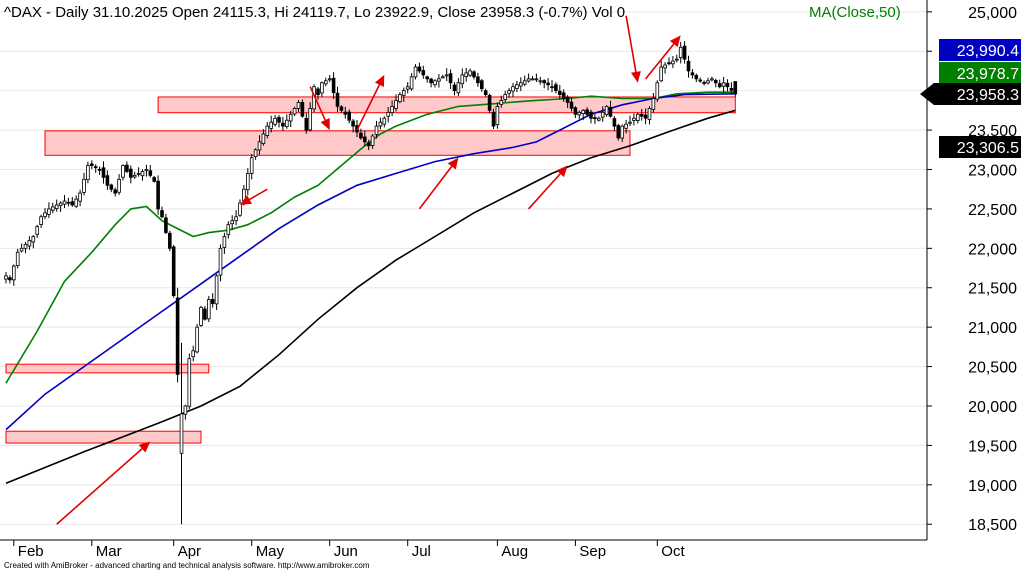 This screenshot has width=1021, height=572. Describe the element at coordinates (99, 486) in the screenshot. I see `annotation-arrow-shaft` at that location.